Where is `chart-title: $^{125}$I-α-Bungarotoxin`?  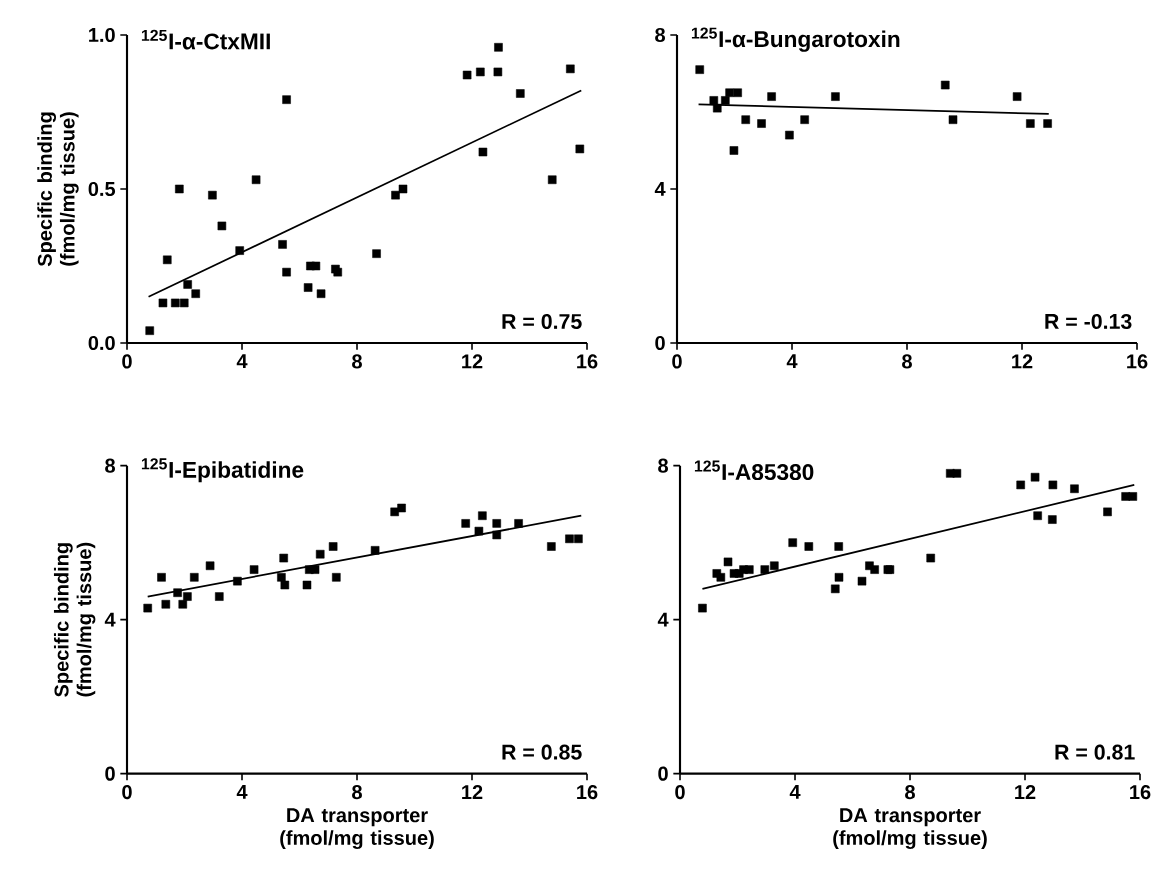
chart-title: $^{125}$I-α-Bungarotoxin is located at coordinates (795, 39).